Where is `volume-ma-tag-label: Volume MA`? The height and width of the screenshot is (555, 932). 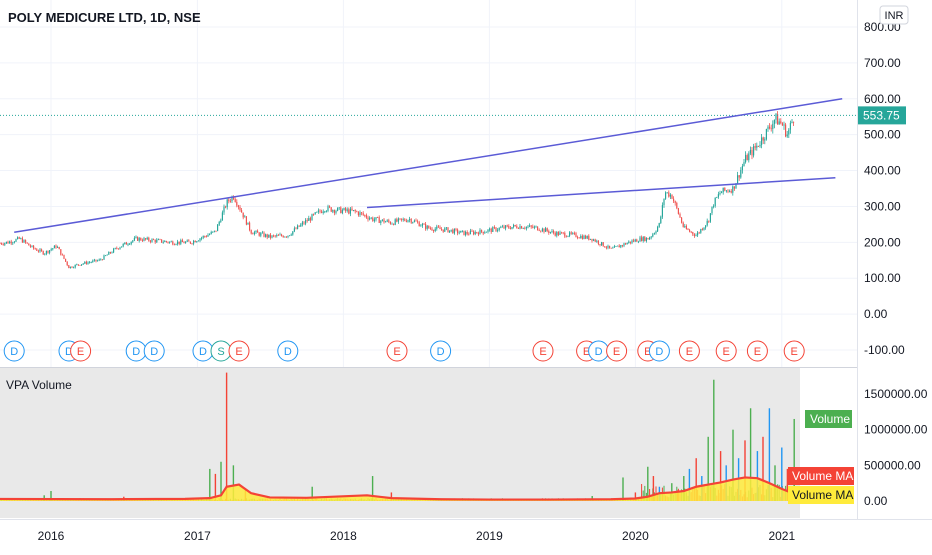 volume-ma-tag-label: Volume MA is located at coordinates (822, 476).